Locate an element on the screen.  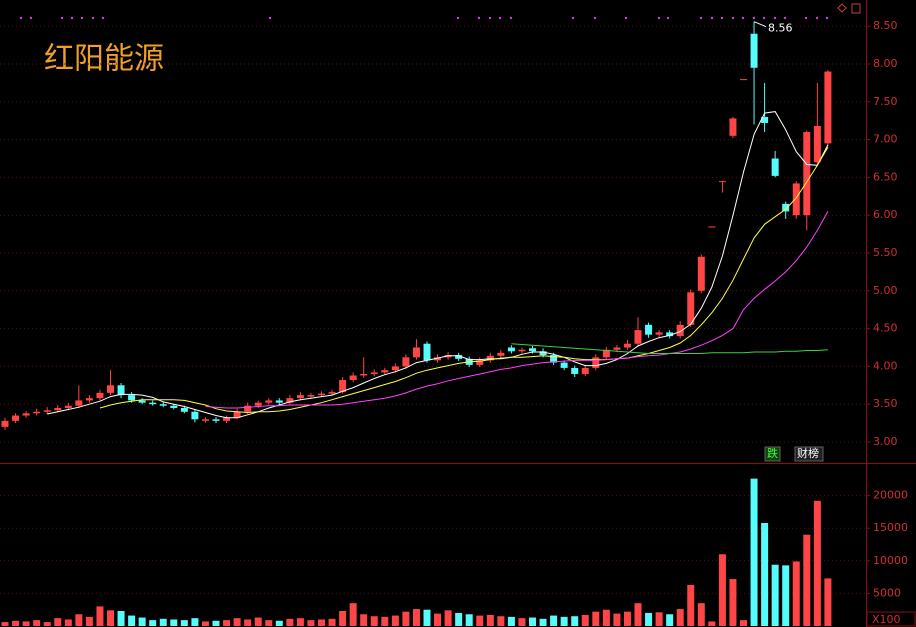
chart-title: 红阳能源 is located at coordinates (104, 59).